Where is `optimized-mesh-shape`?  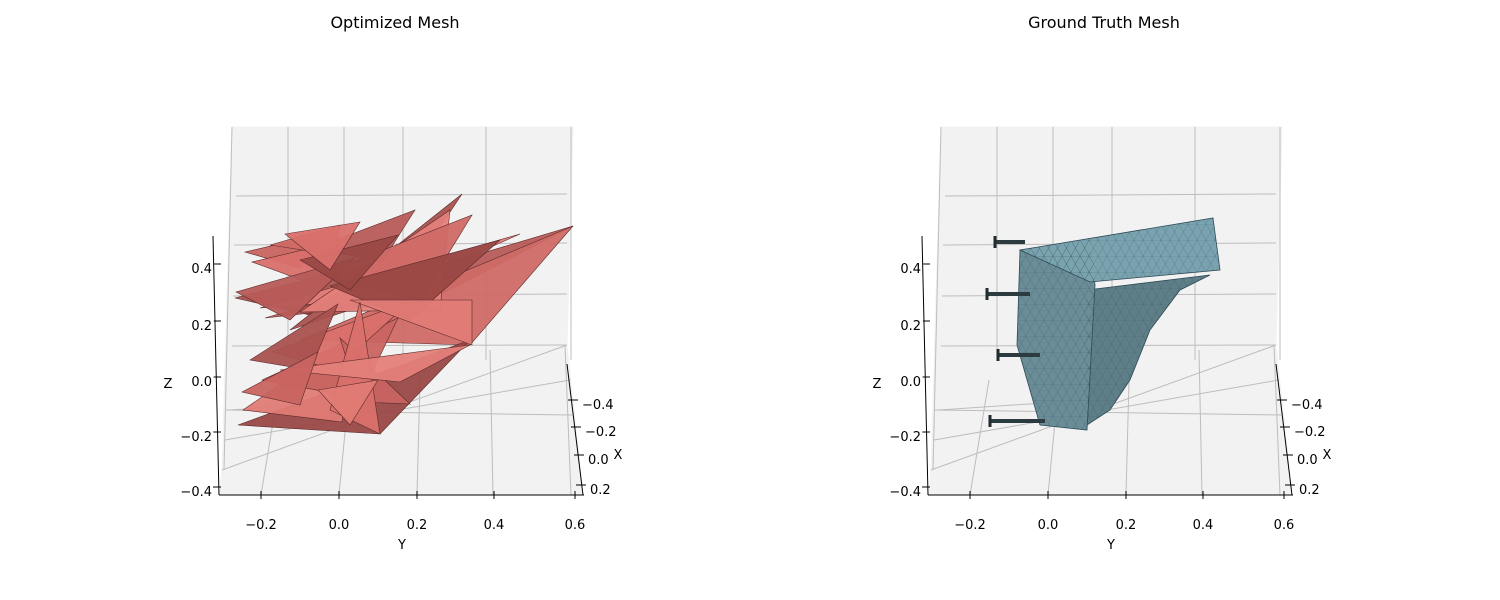
optimized-mesh-shape is located at coordinates (404, 314).